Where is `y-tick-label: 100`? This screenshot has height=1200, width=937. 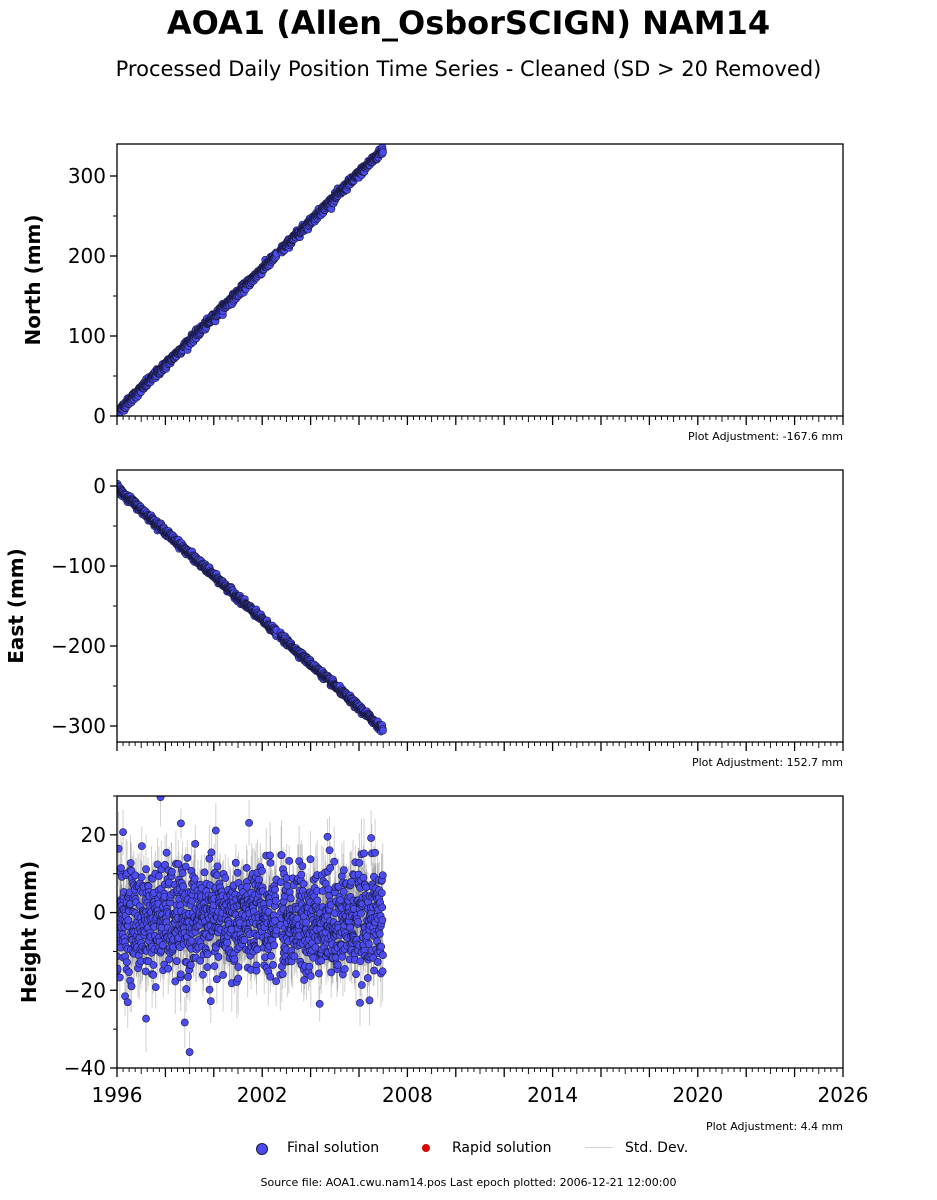
y-tick-label: 100 is located at coordinates (87, 336).